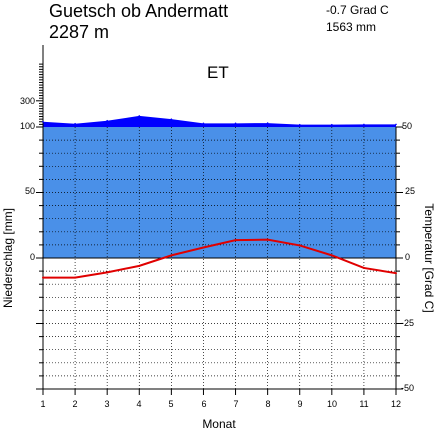  Describe the element at coordinates (74, 404) in the screenshot. I see `x-tick-label-2: 2` at that location.